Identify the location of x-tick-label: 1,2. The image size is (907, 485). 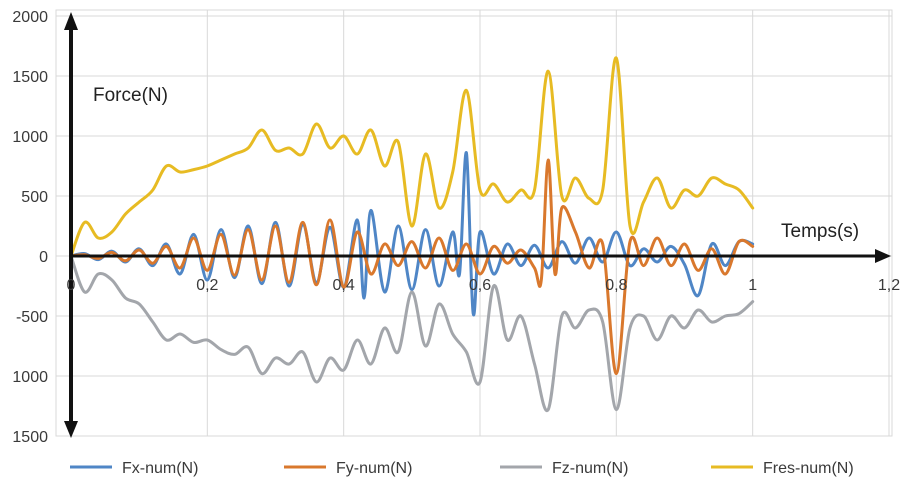
(889, 285).